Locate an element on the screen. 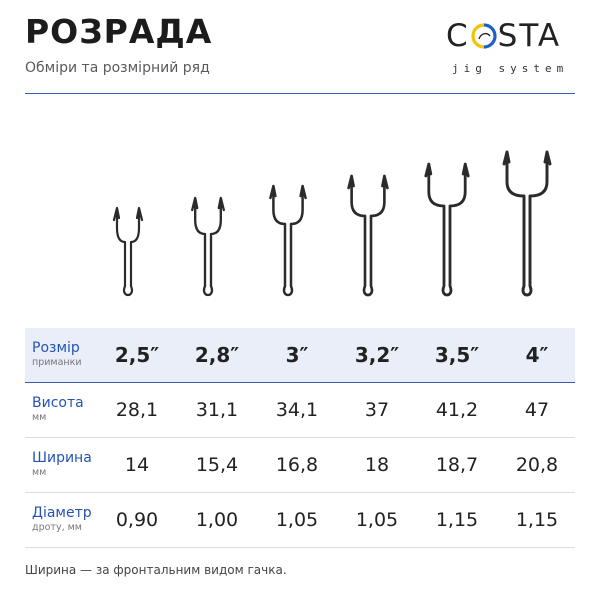  table-cell: 20,8 is located at coordinates (537, 465).